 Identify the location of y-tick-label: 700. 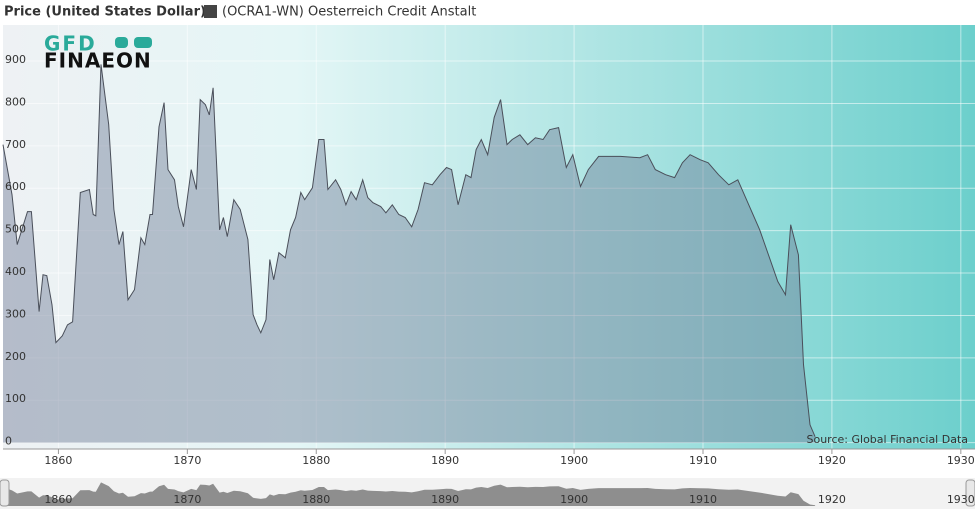
(15, 144).